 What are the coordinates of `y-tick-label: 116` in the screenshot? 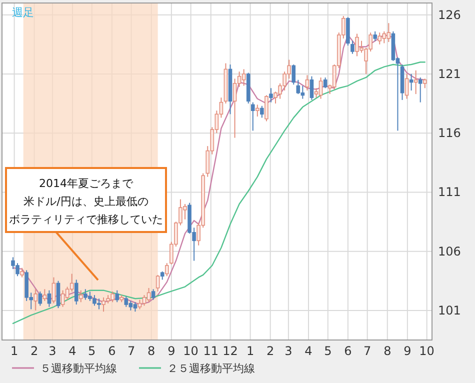 It's located at (449, 133).